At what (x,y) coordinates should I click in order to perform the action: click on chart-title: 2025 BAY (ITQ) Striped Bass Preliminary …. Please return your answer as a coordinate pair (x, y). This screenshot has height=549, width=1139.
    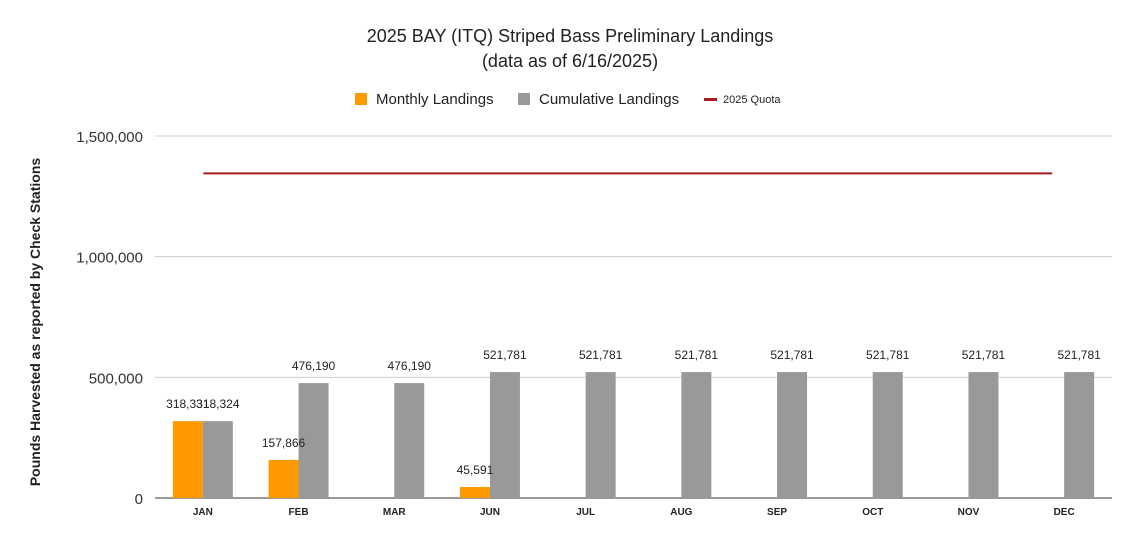
    Looking at the image, I should click on (570, 36).